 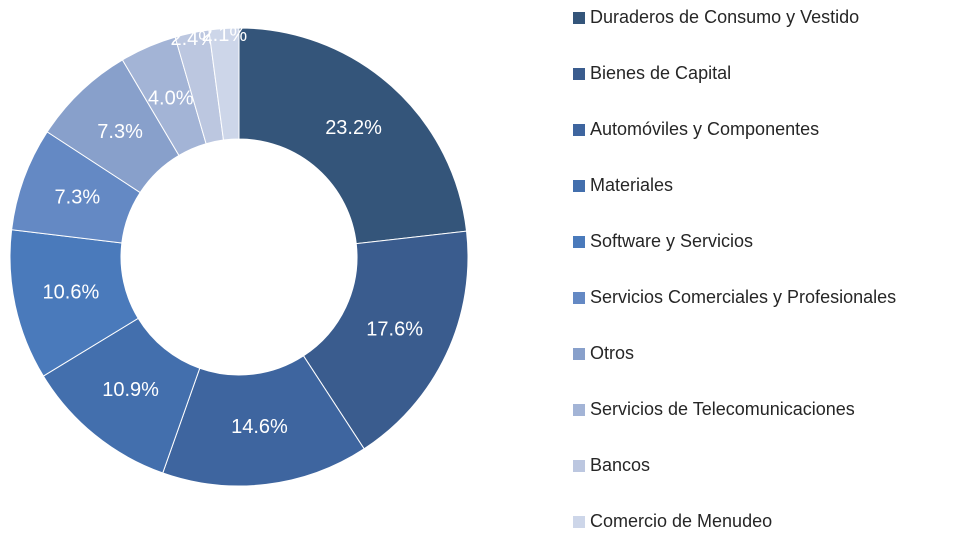 I want to click on legend-label: Servicios de Telecomunicaciones, so click(x=722, y=409).